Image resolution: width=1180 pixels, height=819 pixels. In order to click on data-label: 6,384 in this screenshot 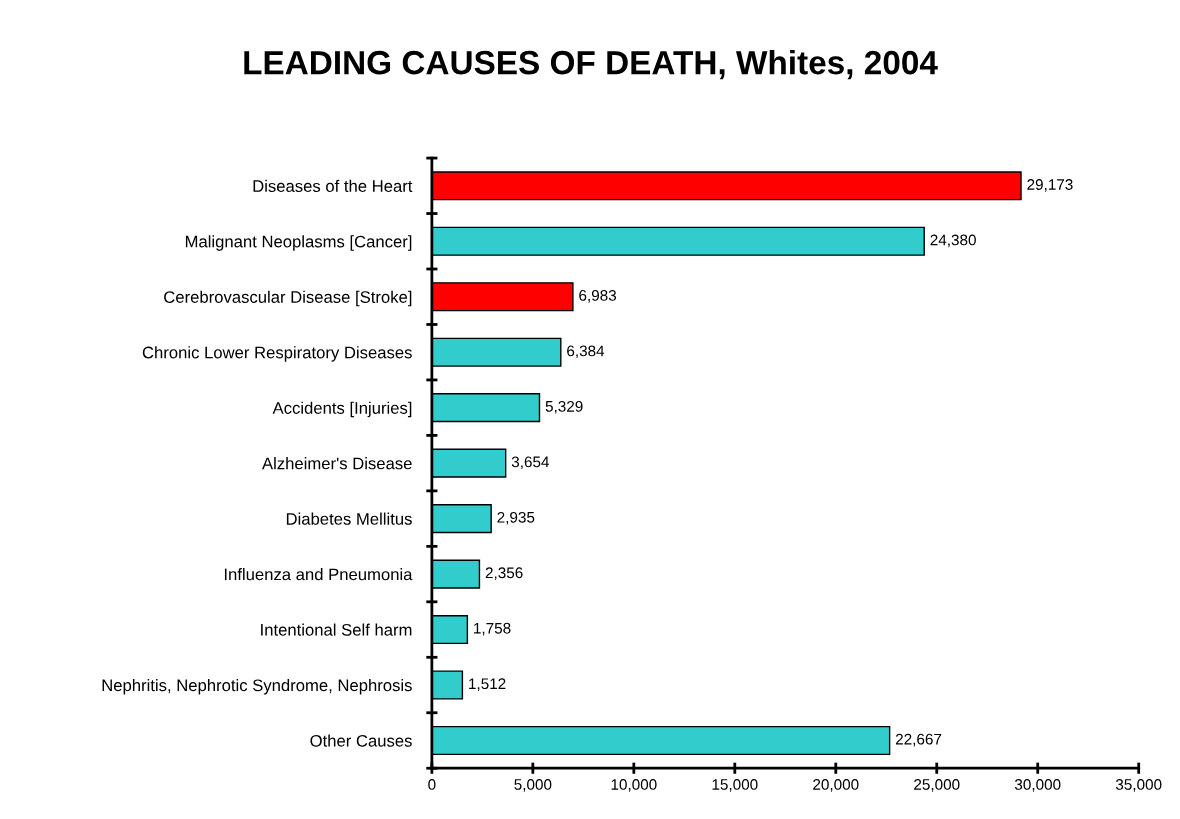, I will do `click(586, 352)`.